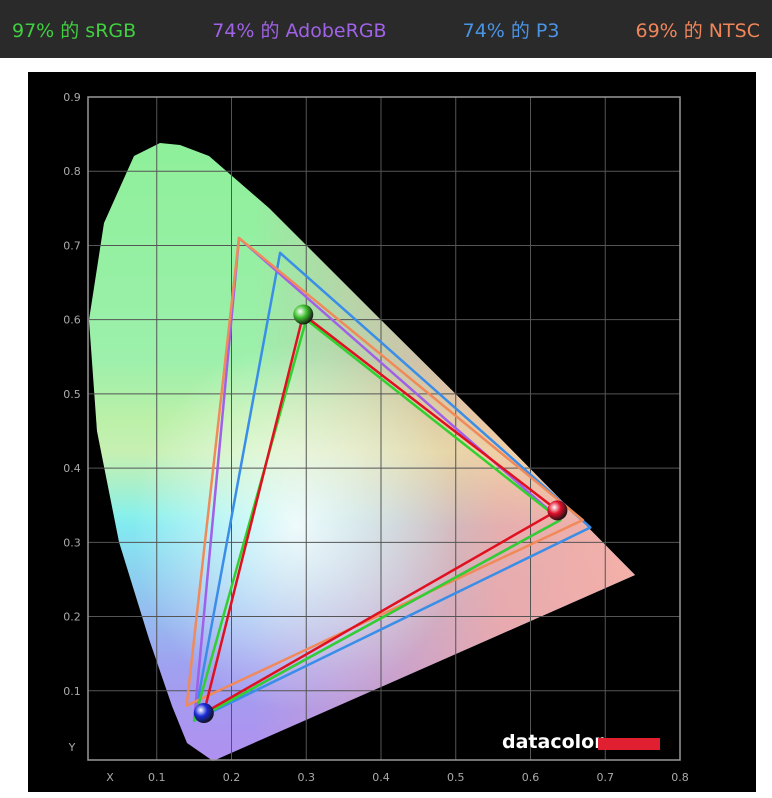 The width and height of the screenshot is (772, 798). Describe the element at coordinates (72, 747) in the screenshot. I see `y-tick-label: Y` at that location.